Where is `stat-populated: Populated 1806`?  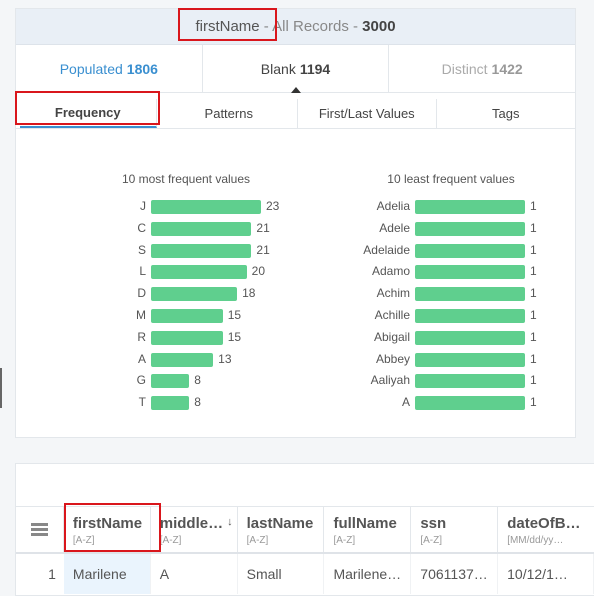
stat-populated: Populated 1806 is located at coordinates (109, 68).